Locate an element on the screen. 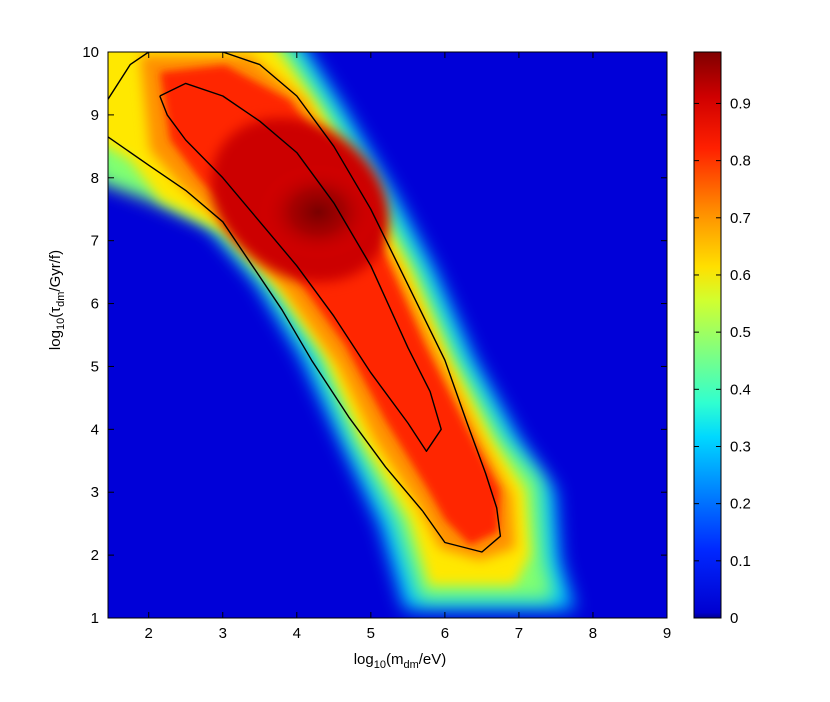 Image resolution: width=830 pixels, height=702 pixels. colorbar-tick-label: 0.2 is located at coordinates (740, 504).